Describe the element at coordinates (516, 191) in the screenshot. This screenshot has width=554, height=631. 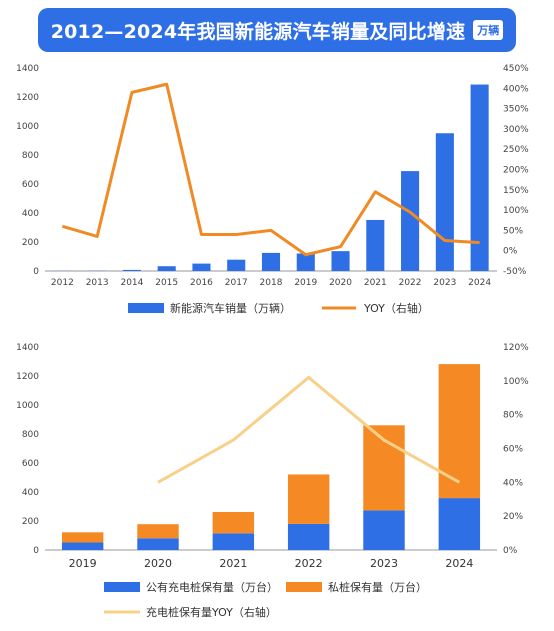
I see `right-tick-label: 150%` at that location.